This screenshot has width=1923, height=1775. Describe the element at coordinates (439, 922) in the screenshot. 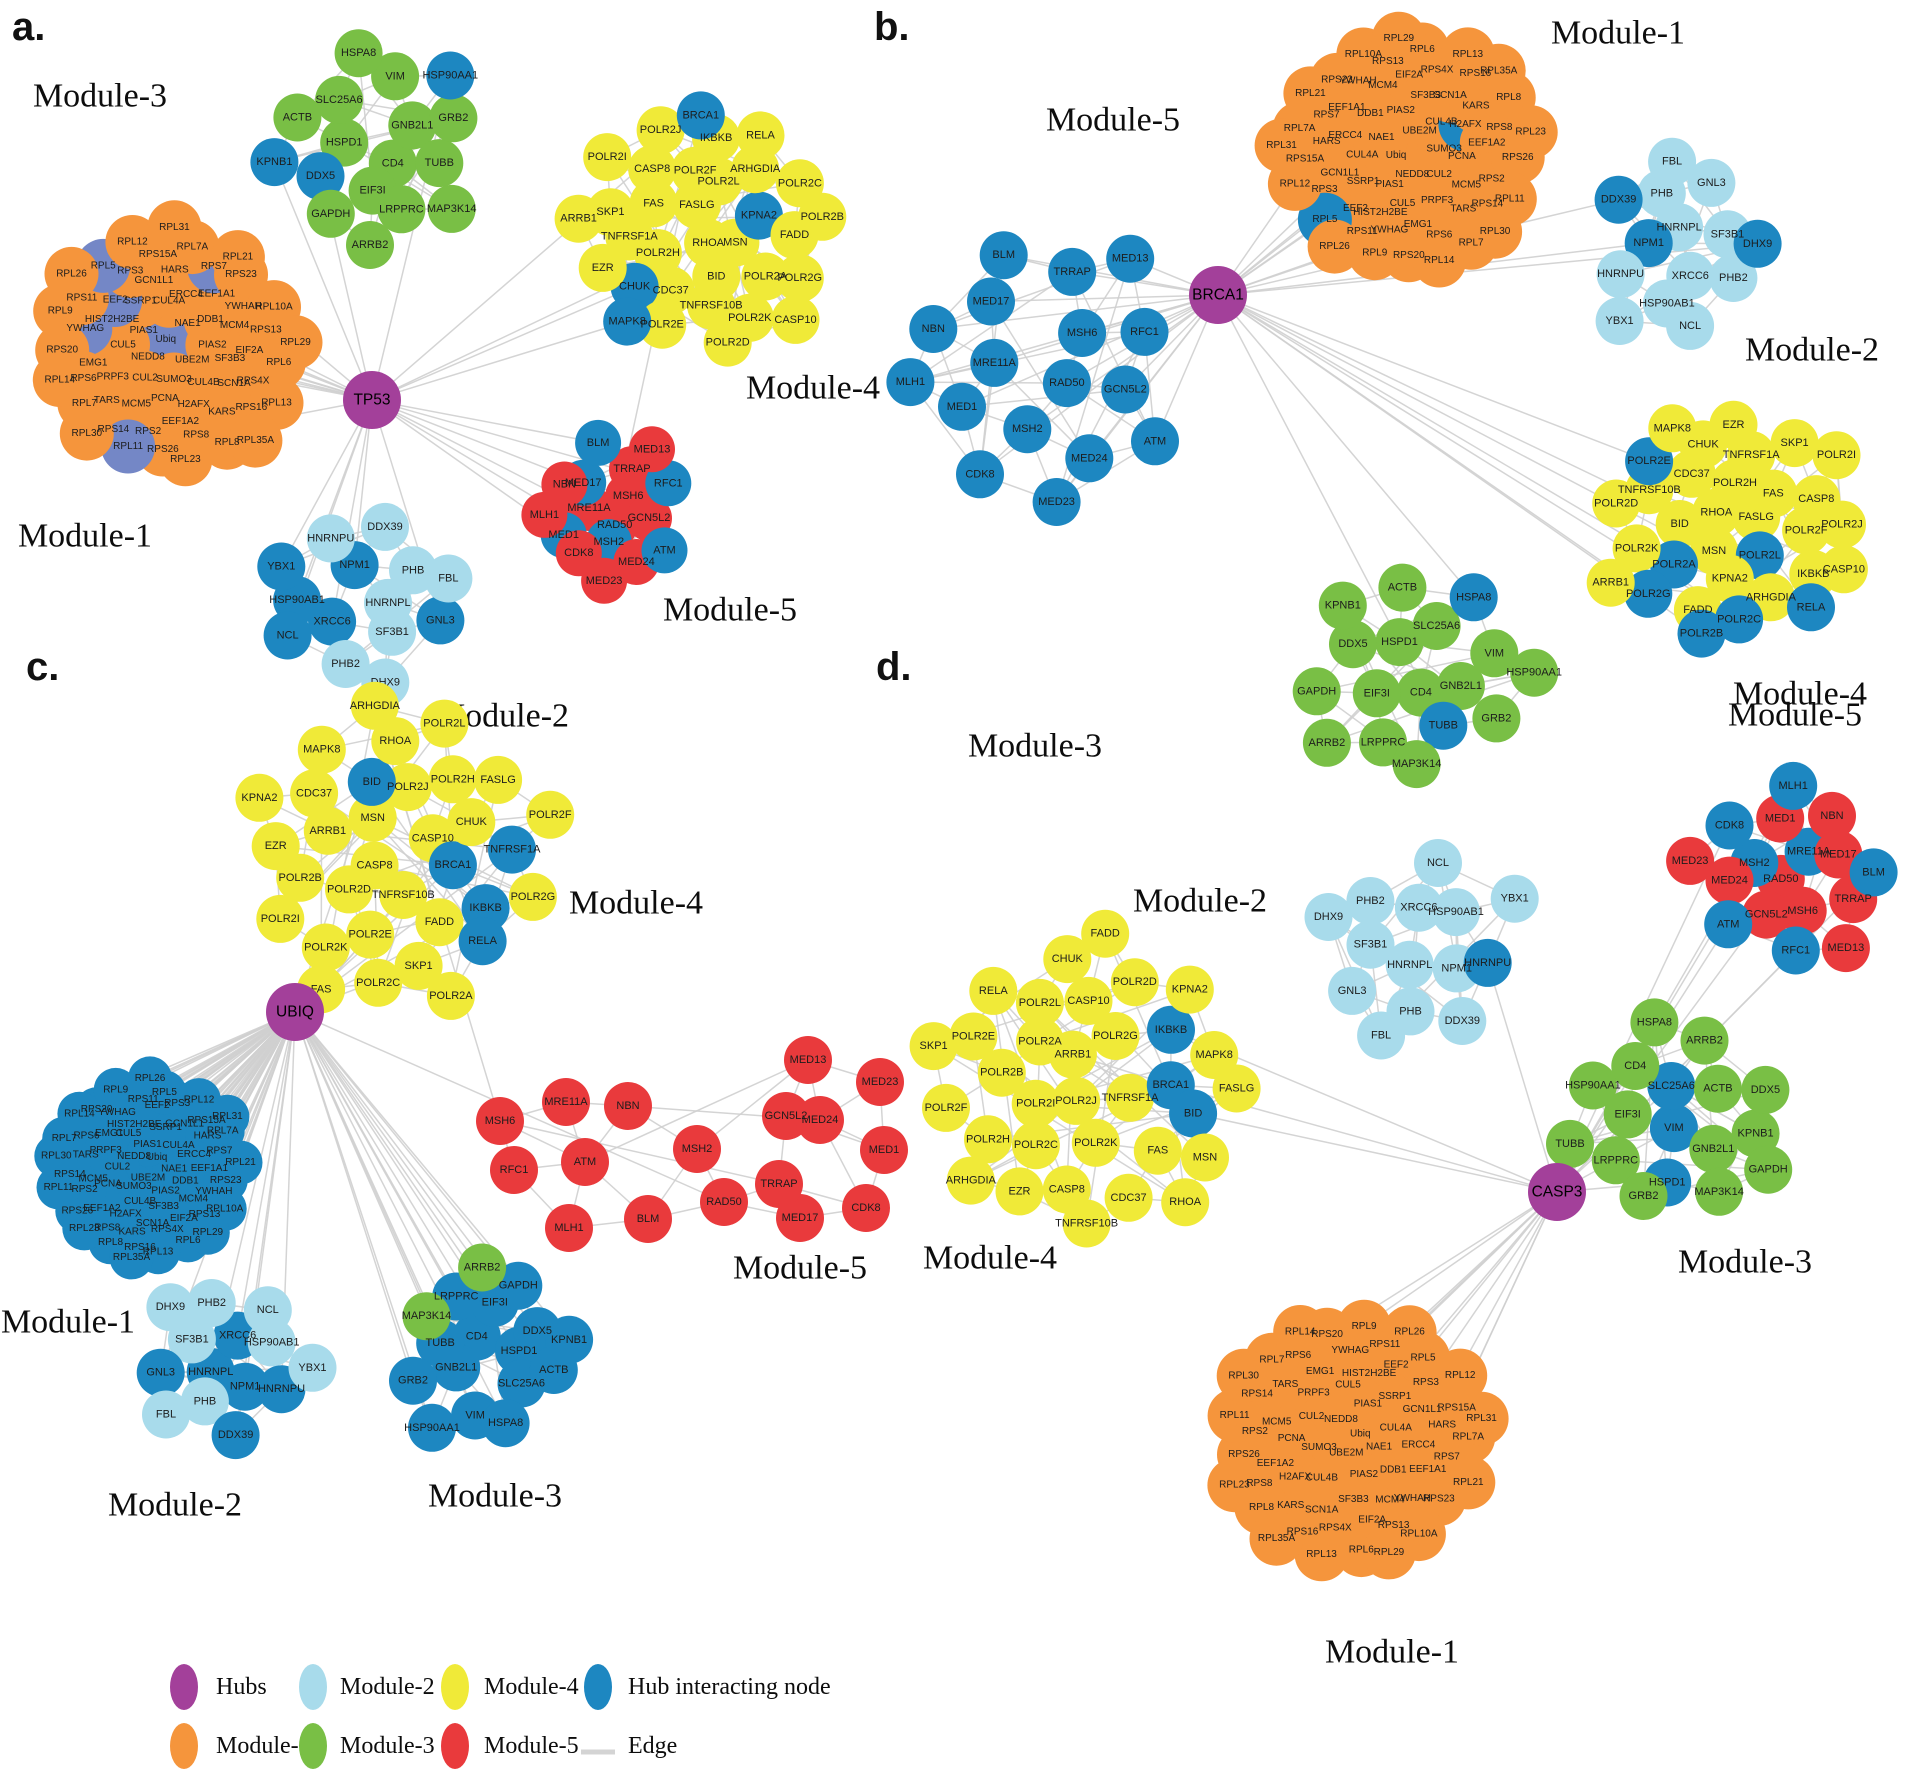

I see `node-label-FADD: FADD` at that location.